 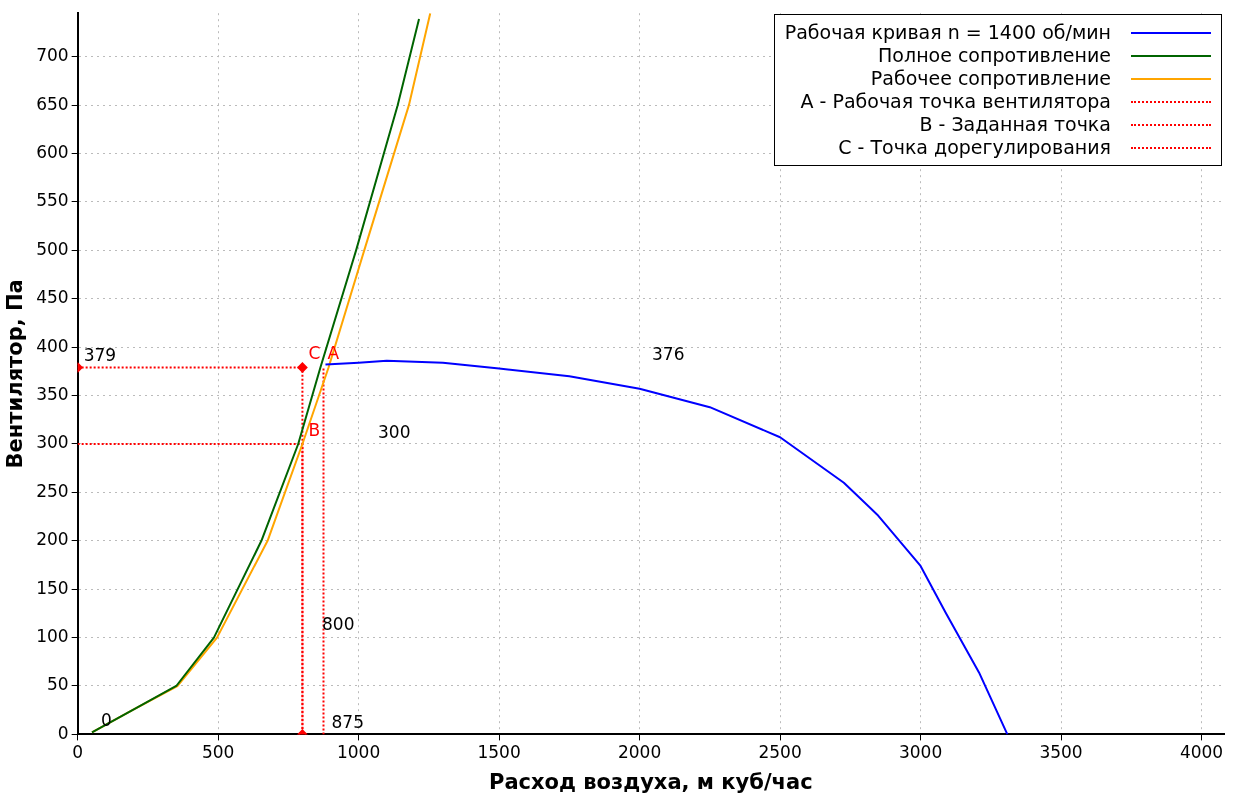 I want to click on annotation: 800, so click(x=338, y=623).